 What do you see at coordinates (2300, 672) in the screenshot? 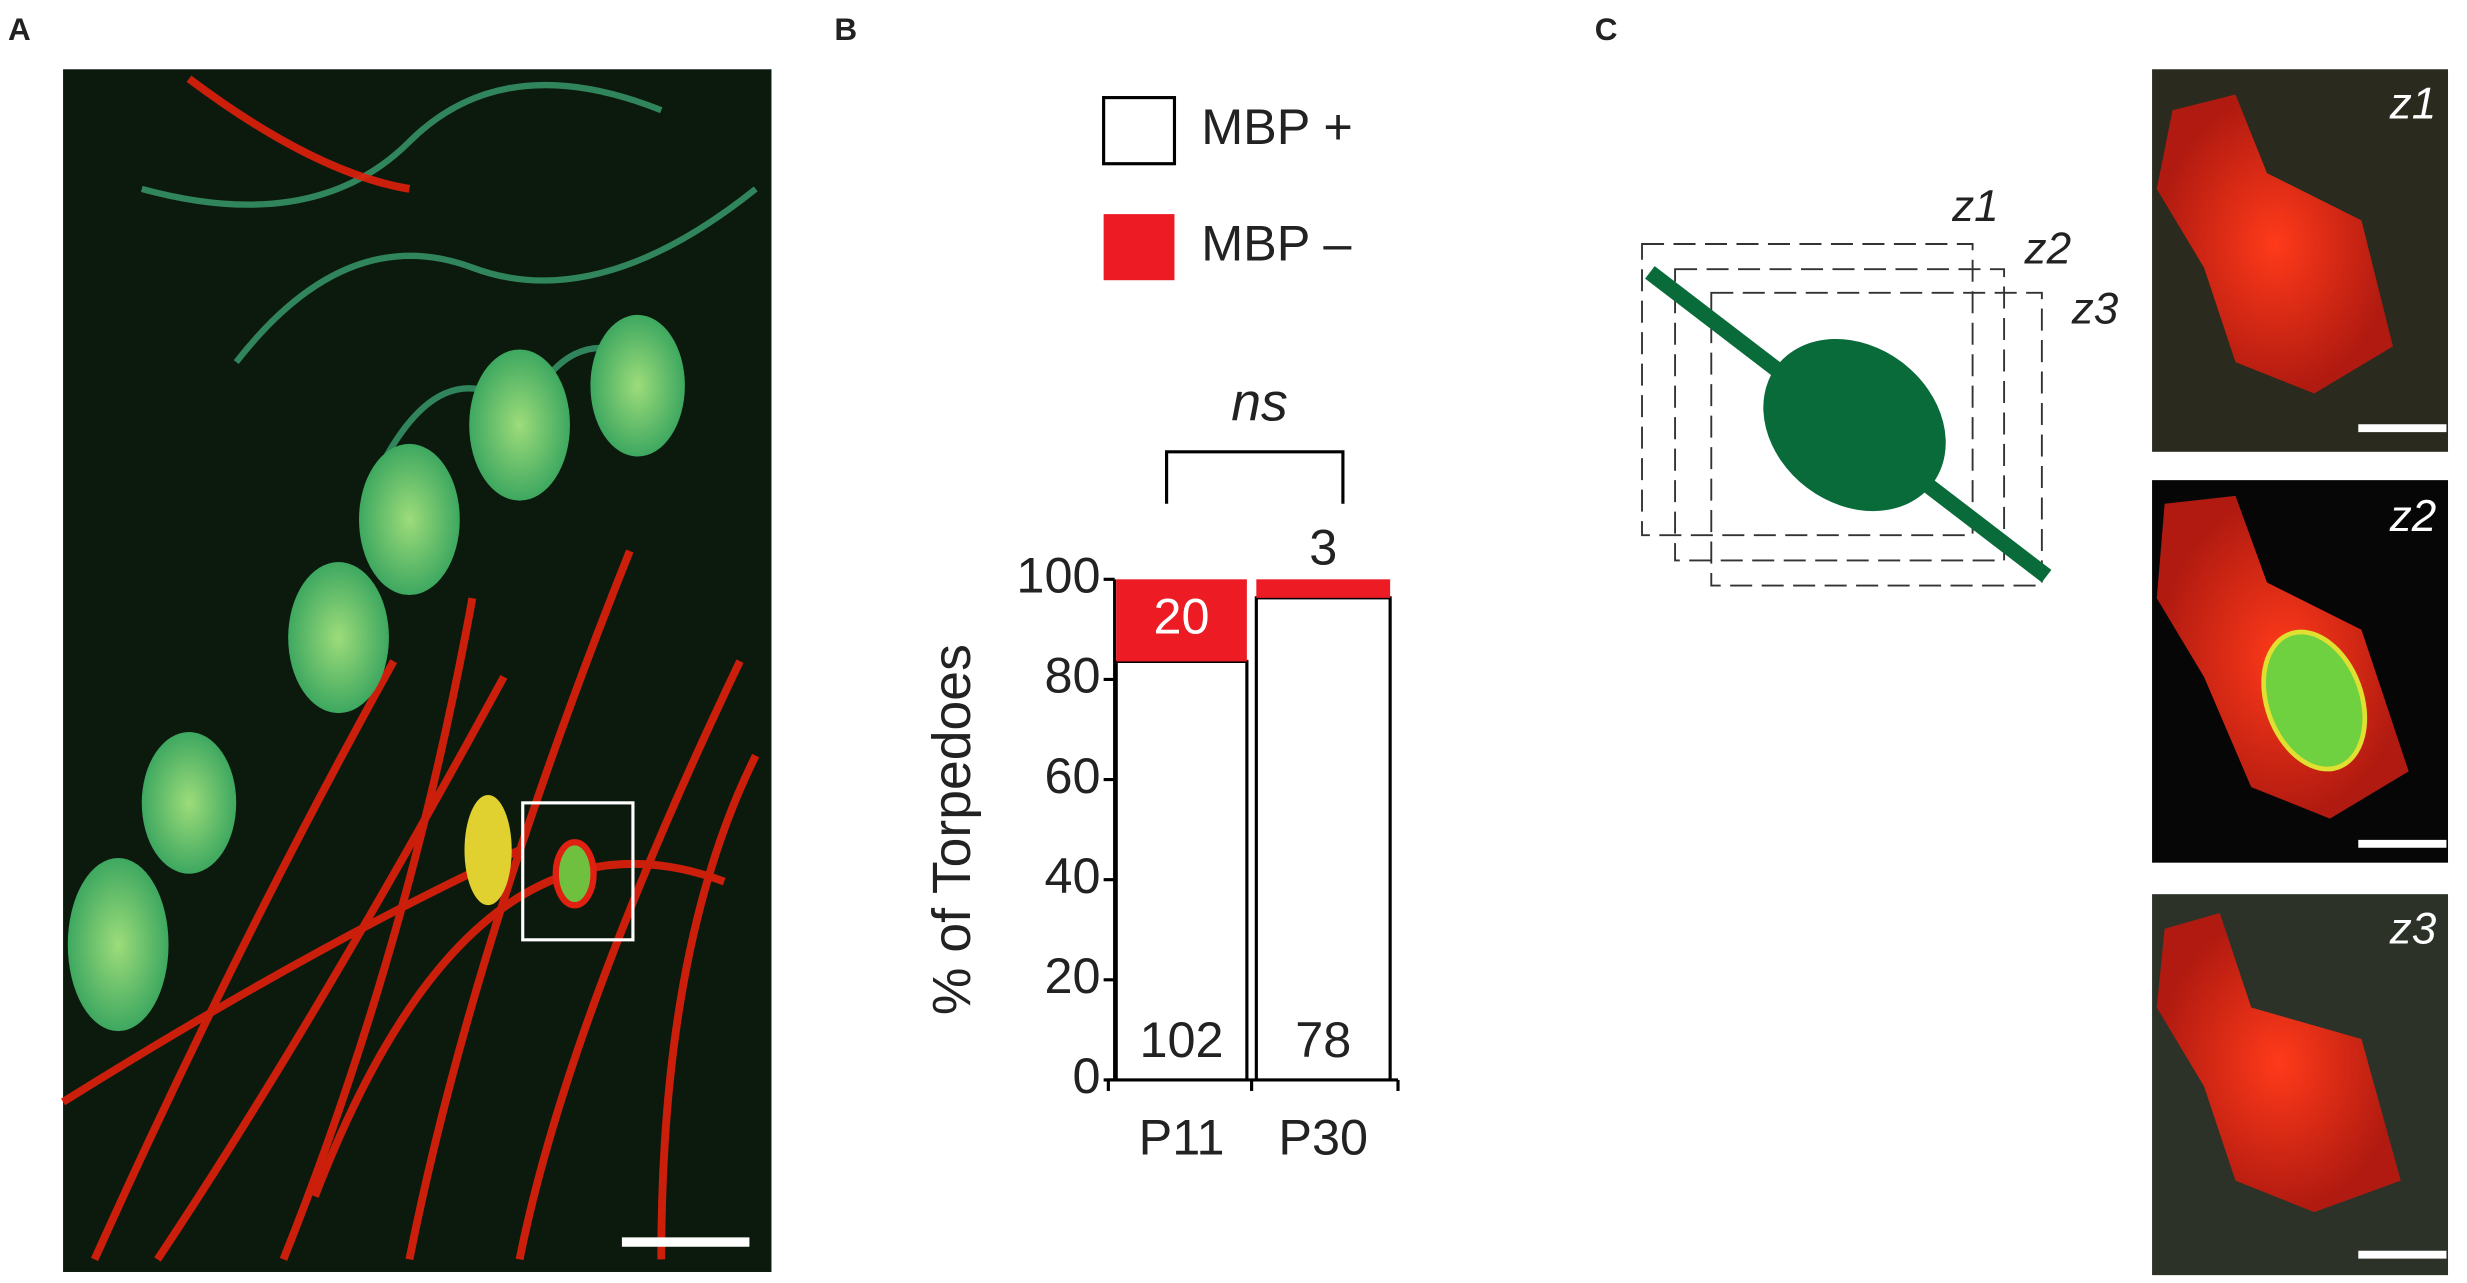
I see `z-stack-images` at bounding box center [2300, 672].